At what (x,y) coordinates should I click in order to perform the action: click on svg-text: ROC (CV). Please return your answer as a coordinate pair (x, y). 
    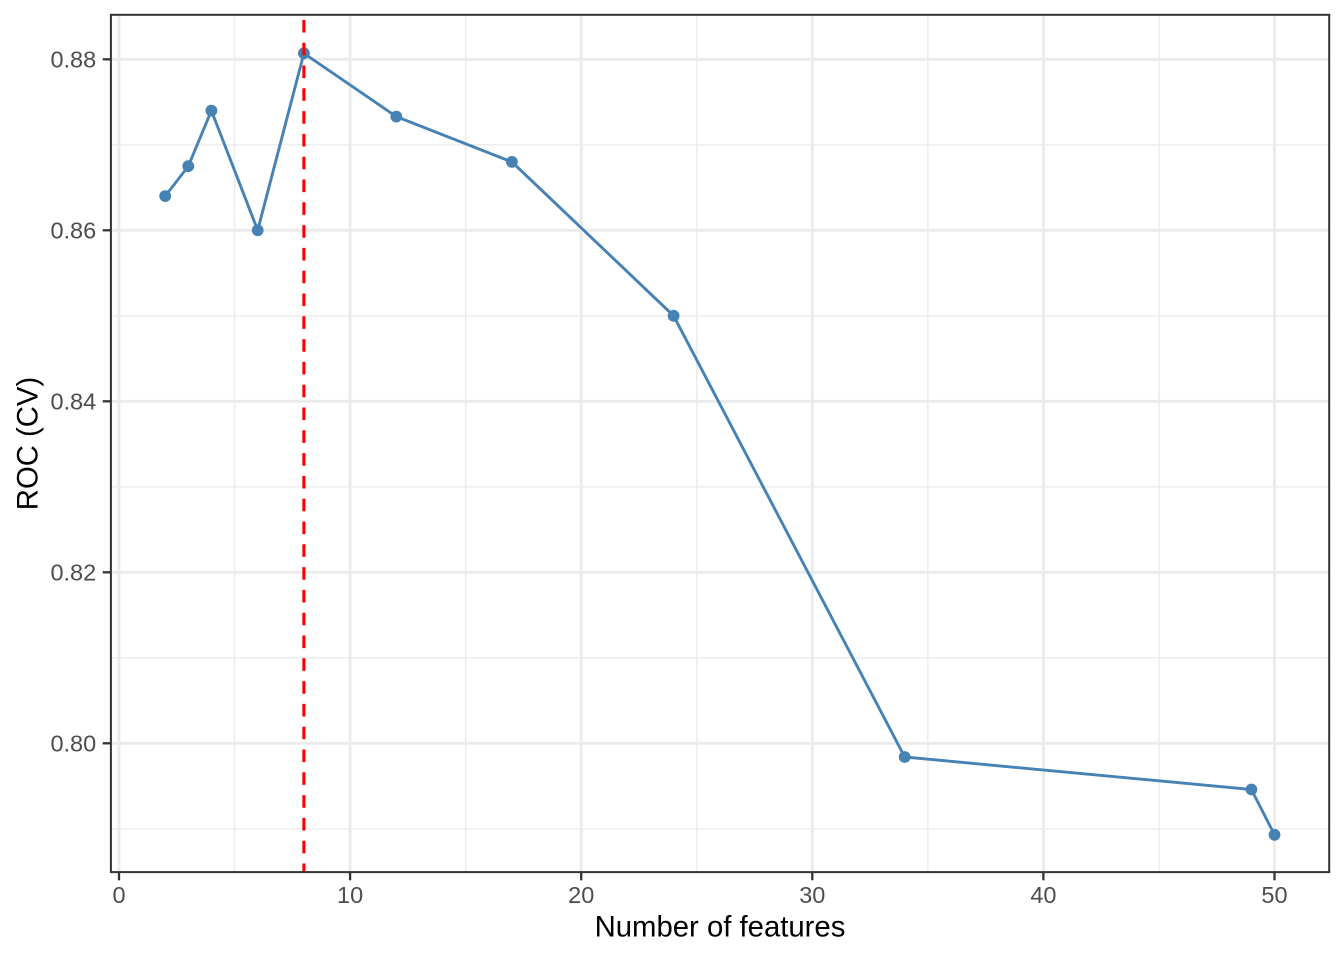
    Looking at the image, I should click on (27, 443).